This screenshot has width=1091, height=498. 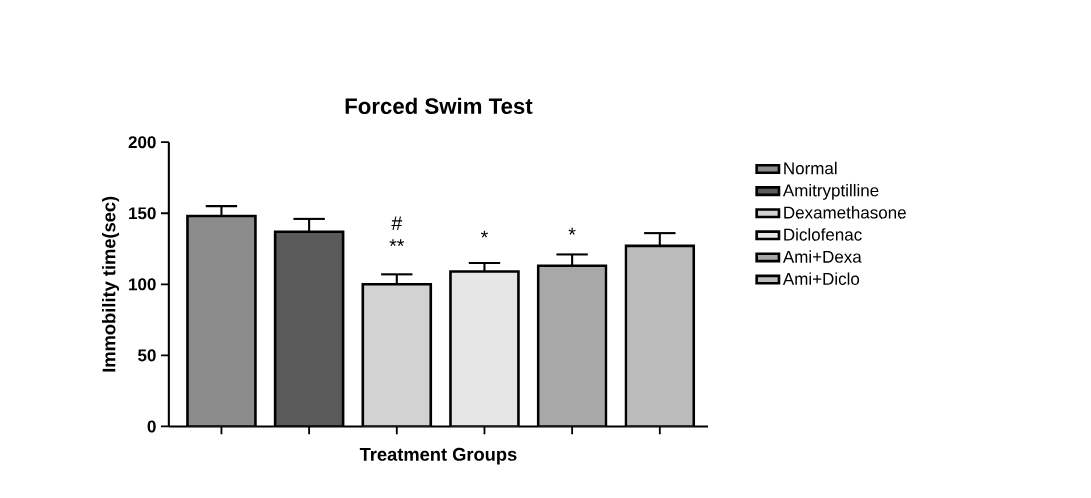 I want to click on y-tick-label: 50, so click(x=147, y=355).